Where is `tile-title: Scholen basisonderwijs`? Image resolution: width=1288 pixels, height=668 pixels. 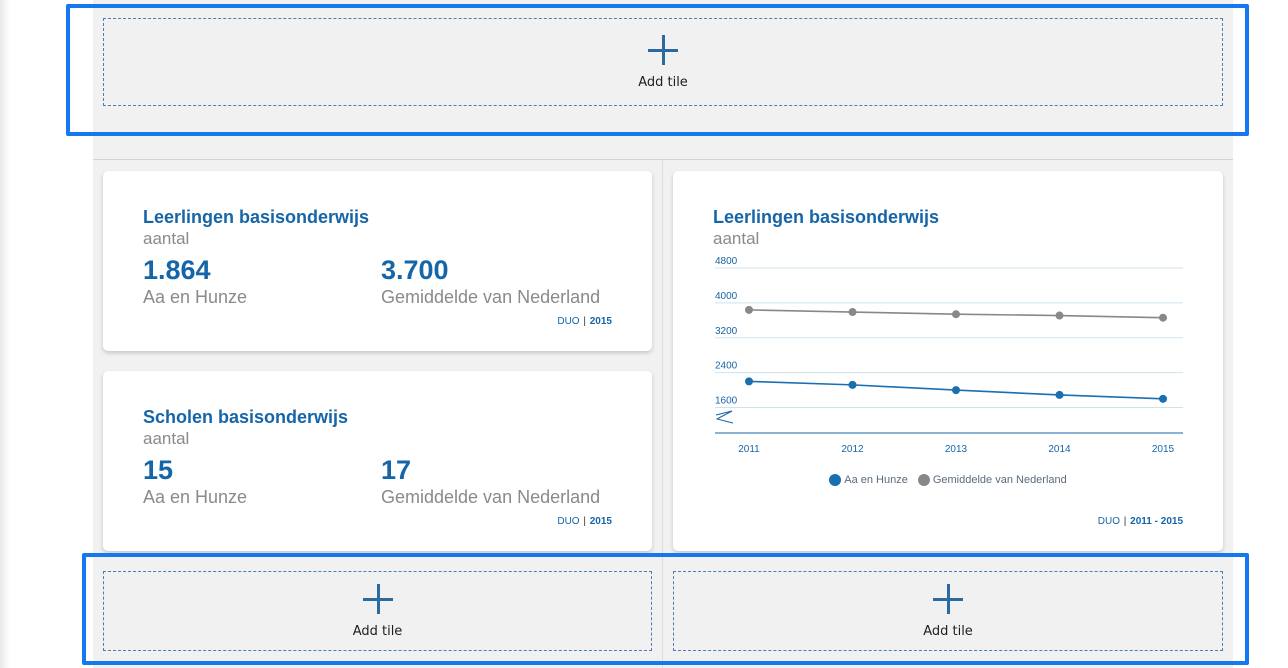
tile-title: Scholen basisonderwijs is located at coordinates (246, 417).